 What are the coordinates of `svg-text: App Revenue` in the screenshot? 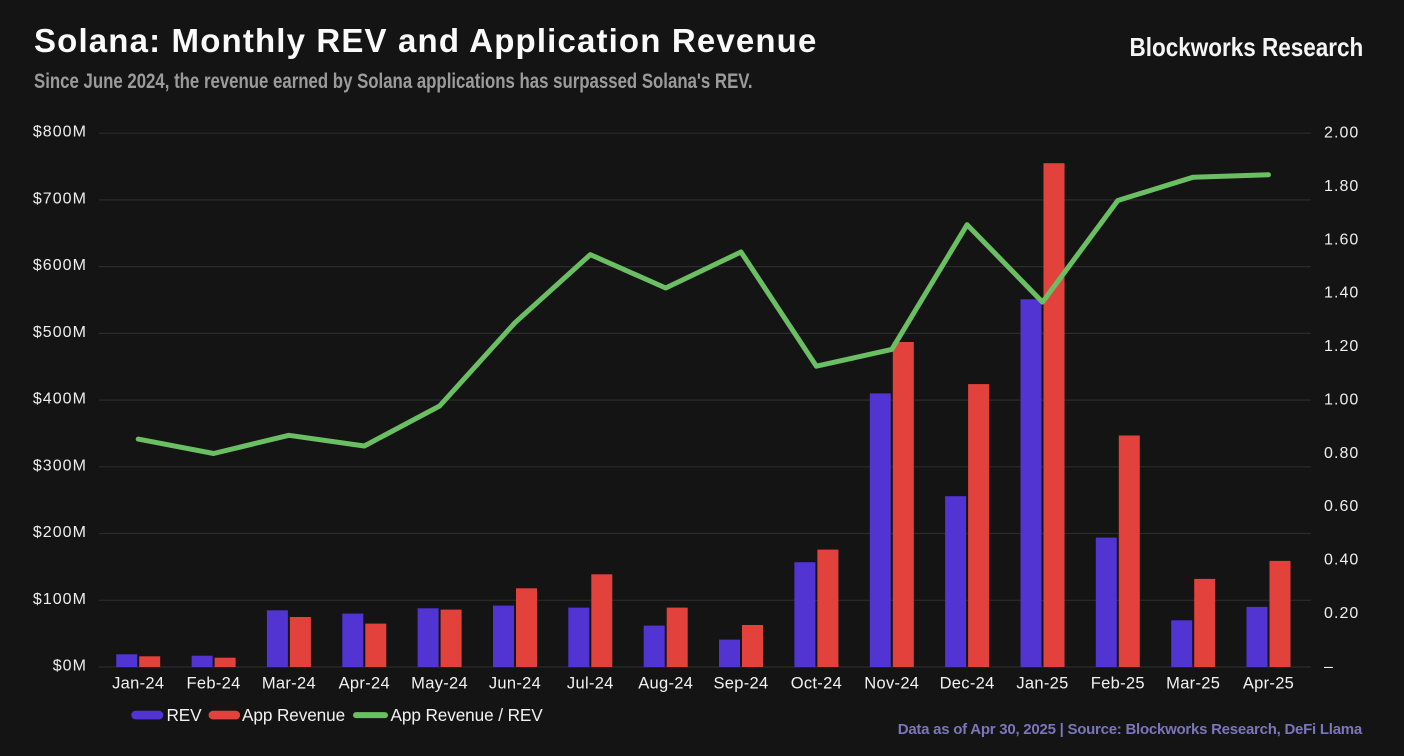 It's located at (293, 715).